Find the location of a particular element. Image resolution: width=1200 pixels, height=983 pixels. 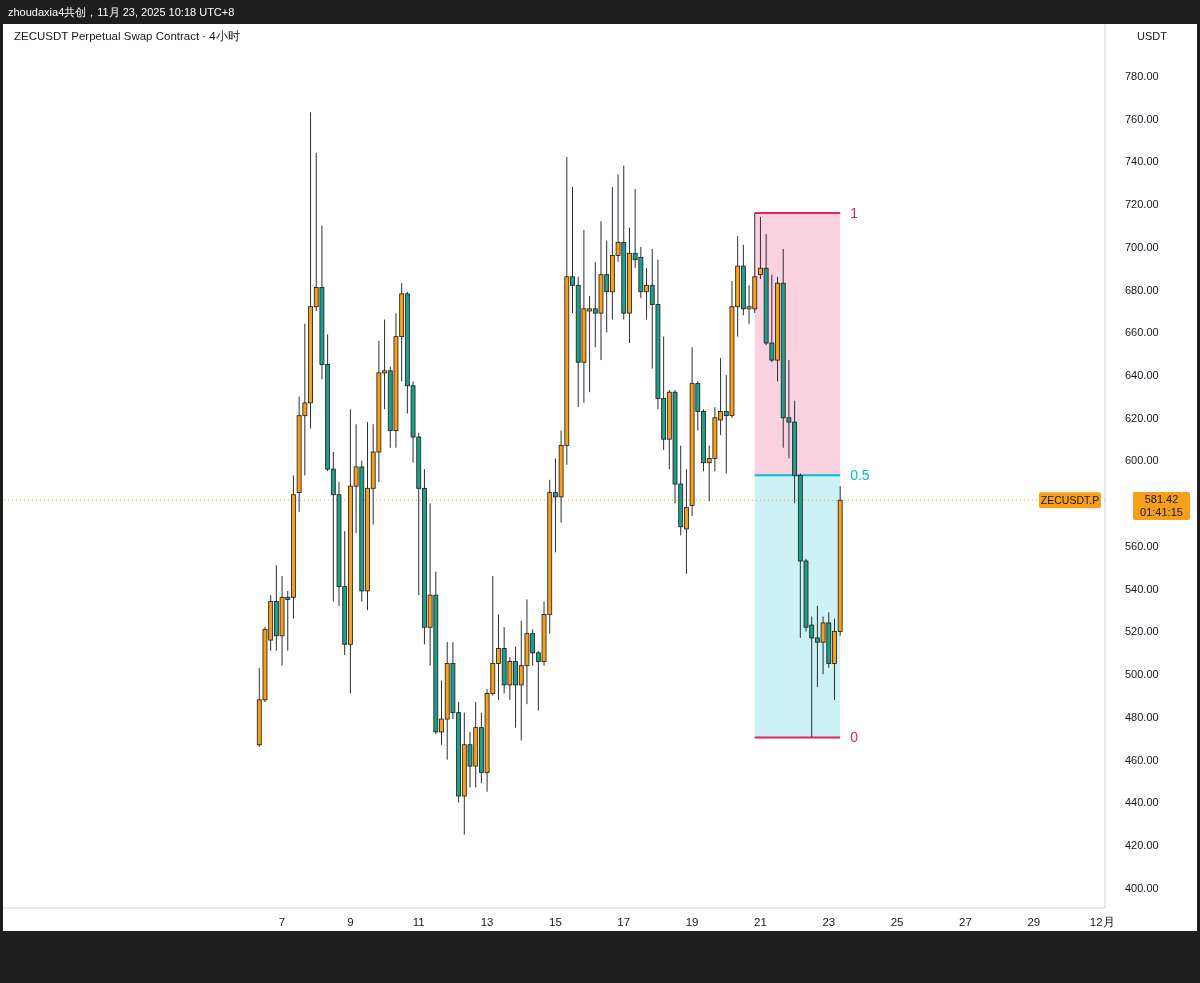

y-tick-label: 640.00 is located at coordinates (1142, 374).